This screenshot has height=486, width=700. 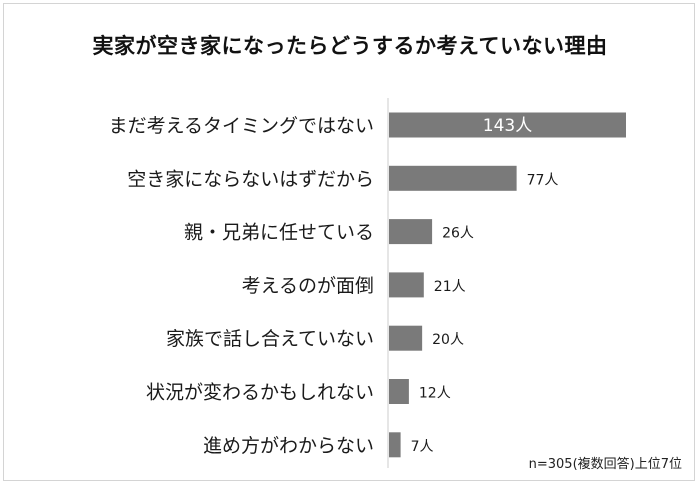 I want to click on category-label: まだ考えるタイミングではない, so click(x=241, y=126).